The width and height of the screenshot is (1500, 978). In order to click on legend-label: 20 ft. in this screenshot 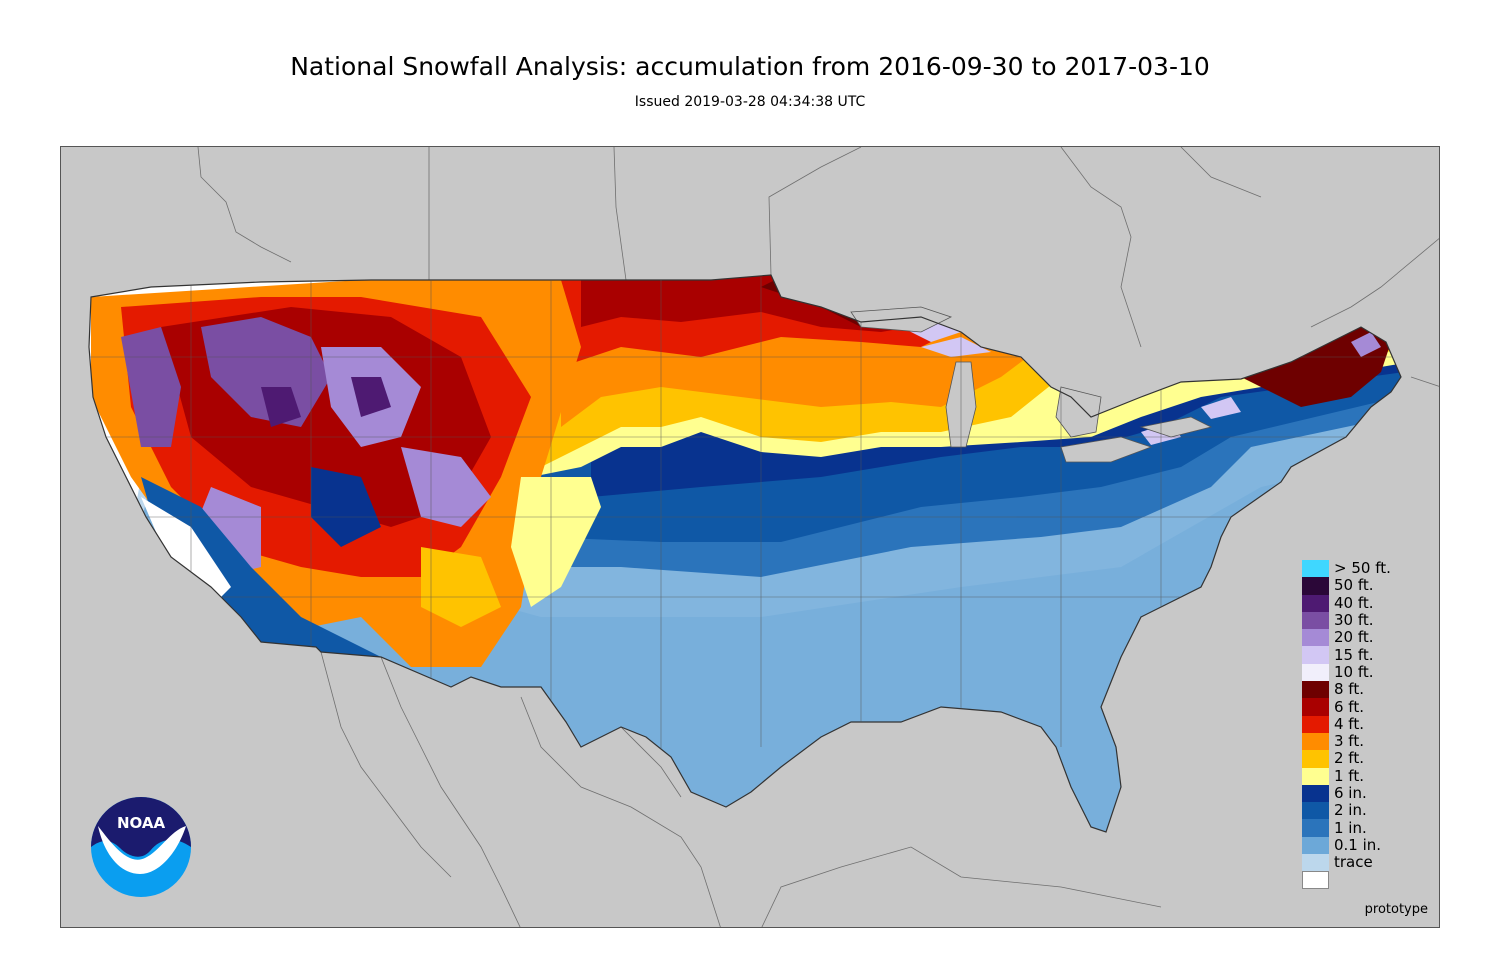, I will do `click(1354, 637)`.